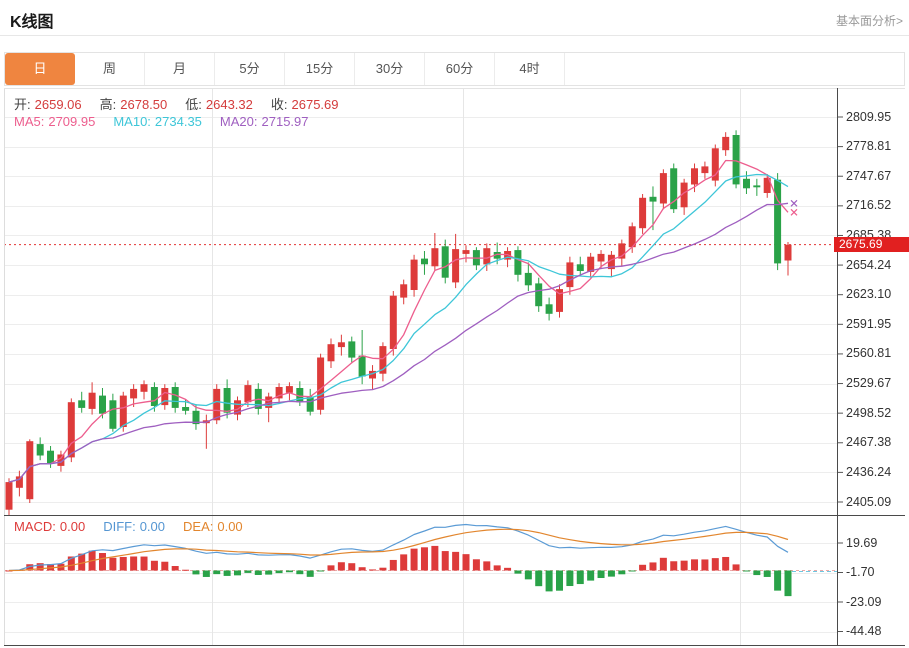 This screenshot has height=648, width=909. I want to click on legend-item: DEA: 0.00, so click(213, 526).